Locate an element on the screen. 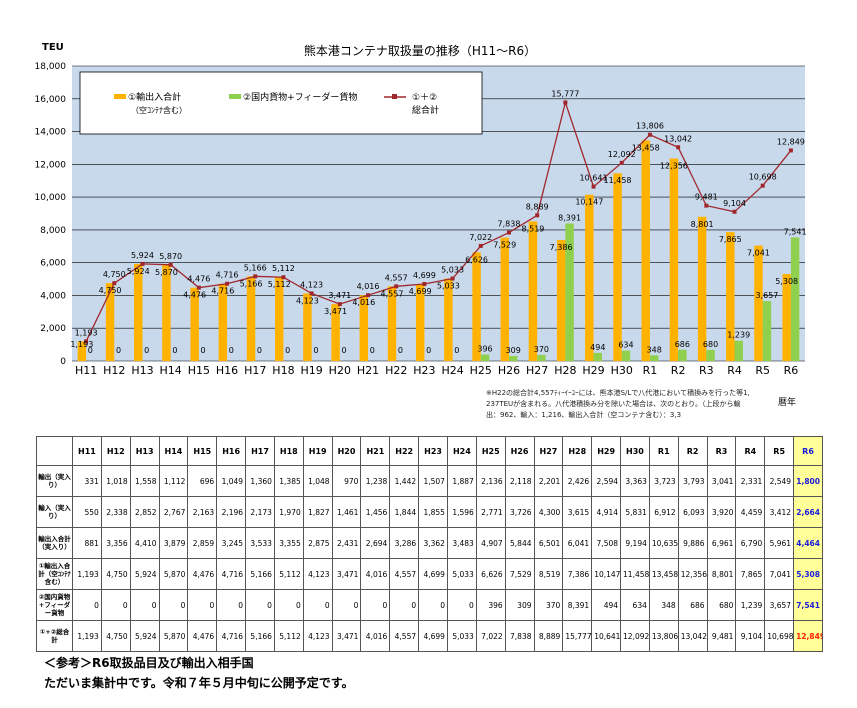  table-cell: 680 is located at coordinates (721, 605).